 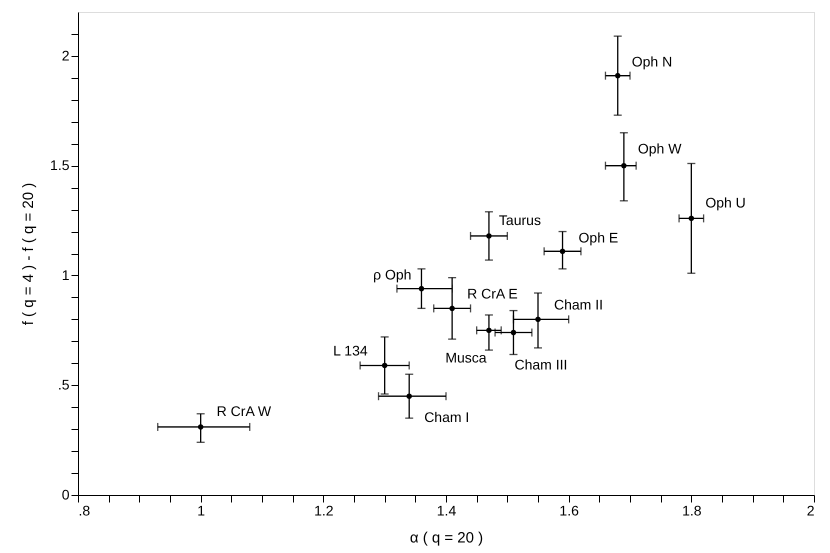 I want to click on y-tick-label: 0, so click(x=66, y=494).